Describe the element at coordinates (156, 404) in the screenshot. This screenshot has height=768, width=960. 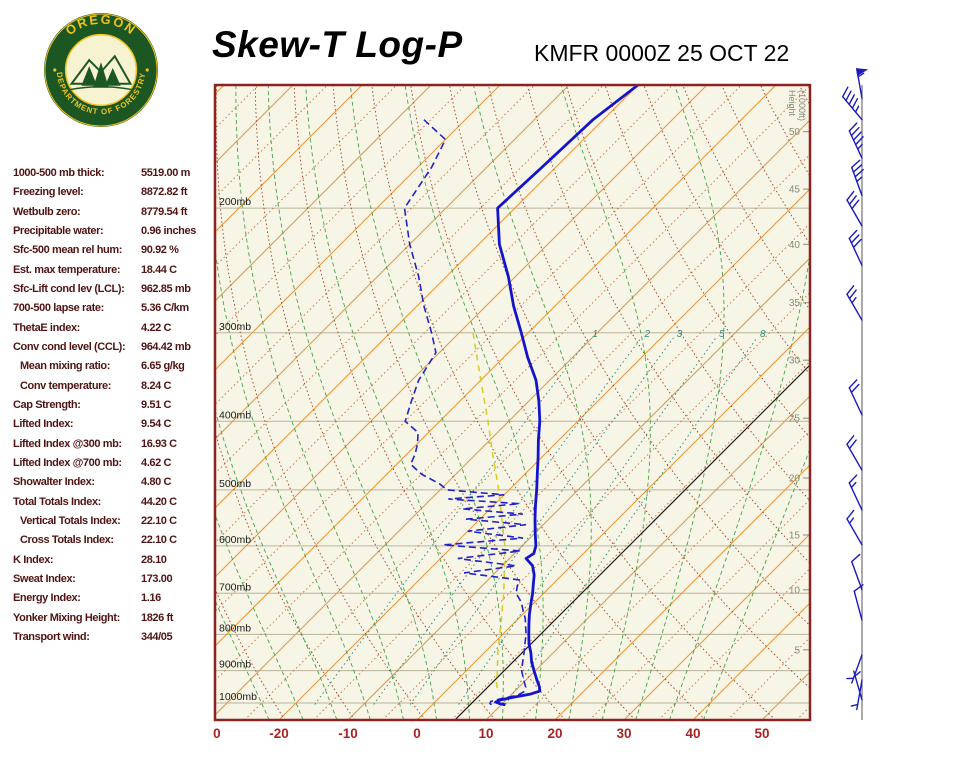
I see `stat-value: 9.51 C` at that location.